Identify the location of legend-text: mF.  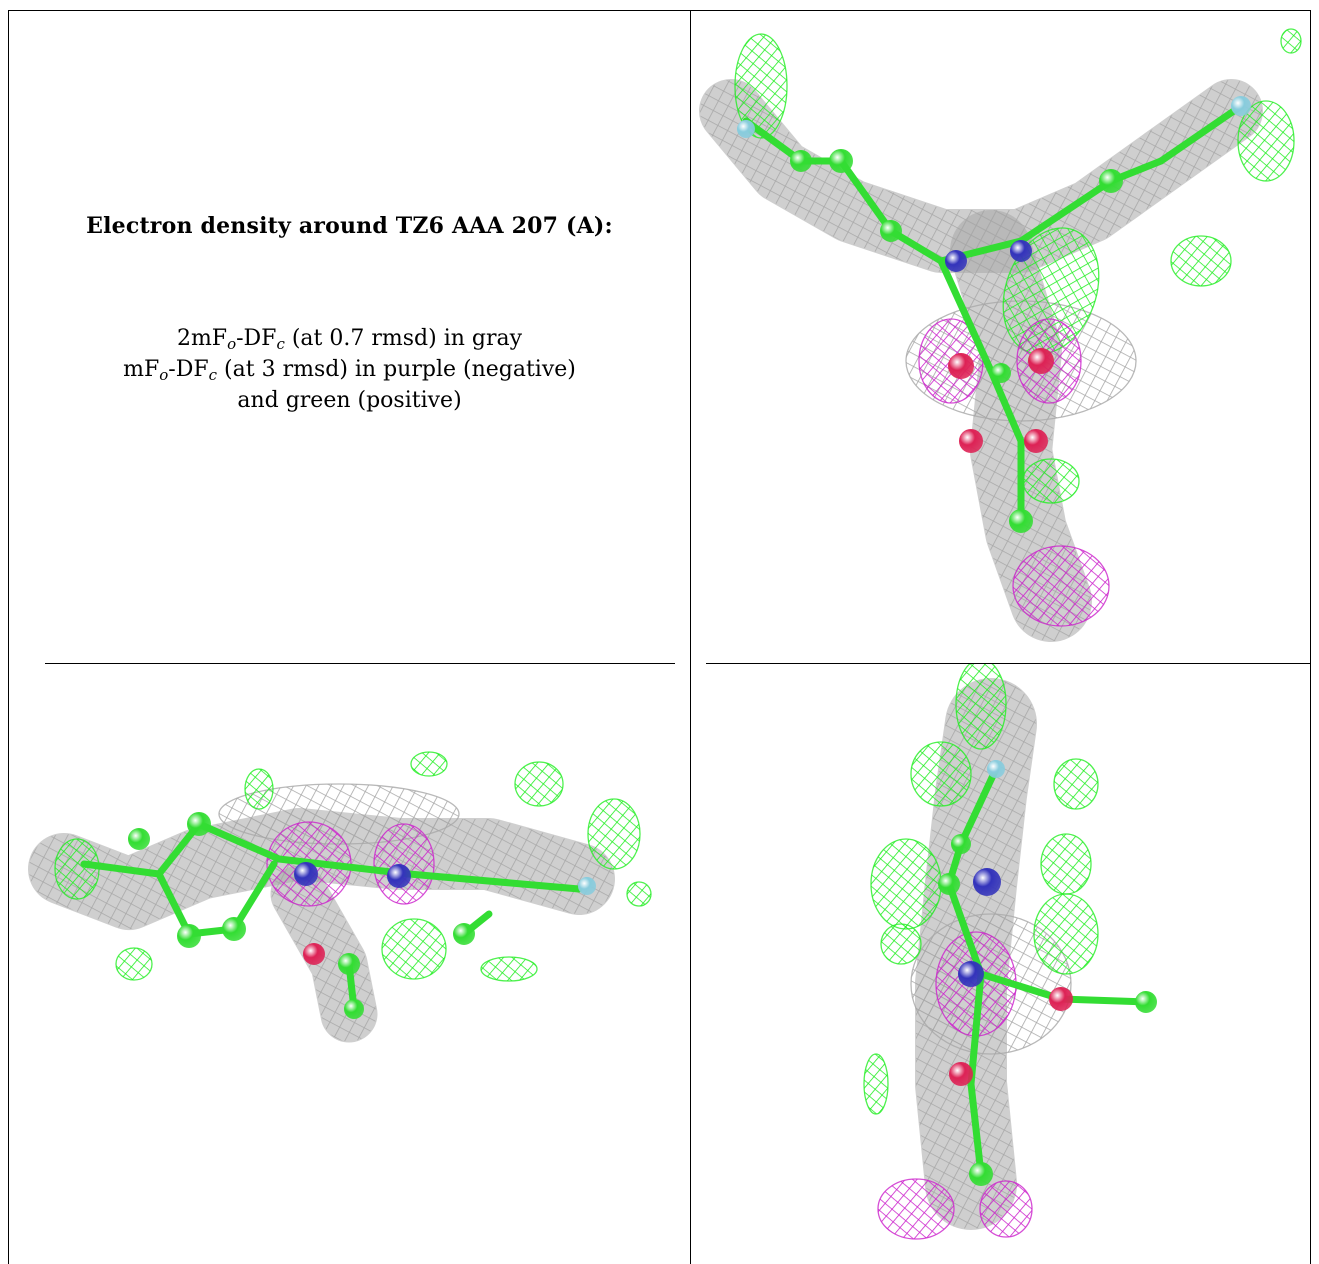
(141, 369).